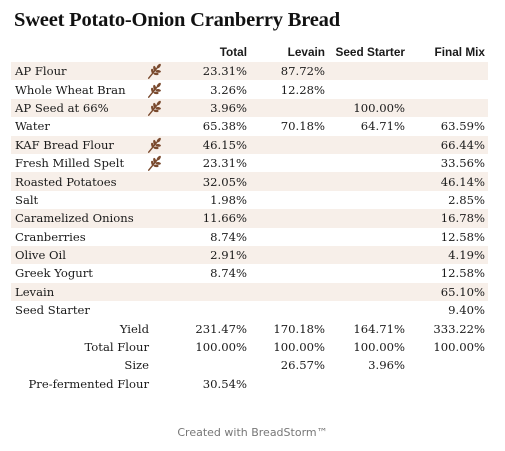 The height and width of the screenshot is (451, 505). I want to click on ingredient-name: Fresh Milled Spelt, so click(70, 163).